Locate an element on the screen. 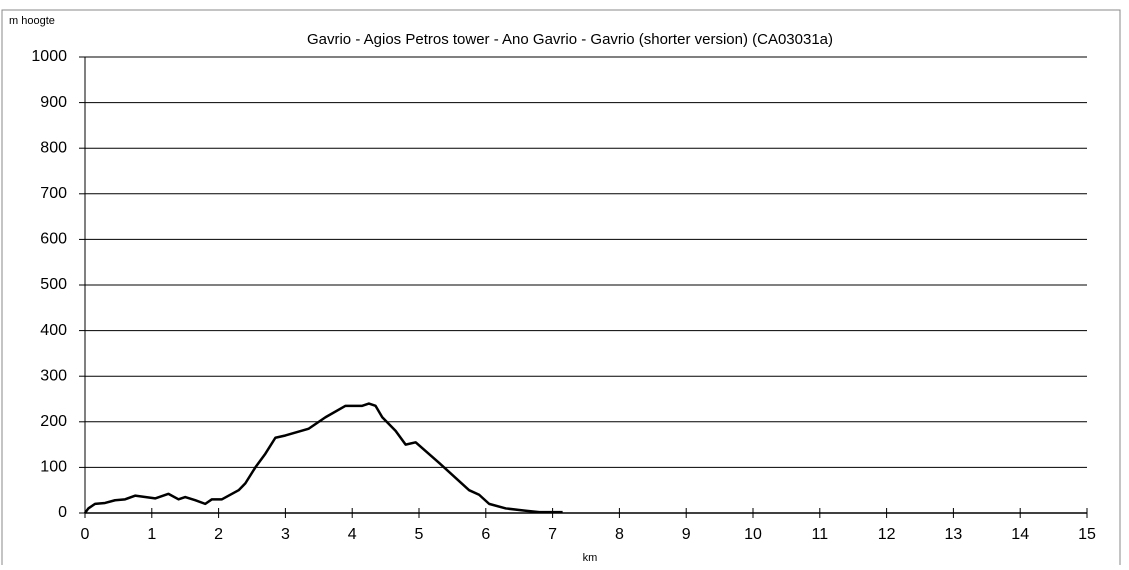 This screenshot has height=570, width=1129. x-tick-label: 14 is located at coordinates (1020, 534).